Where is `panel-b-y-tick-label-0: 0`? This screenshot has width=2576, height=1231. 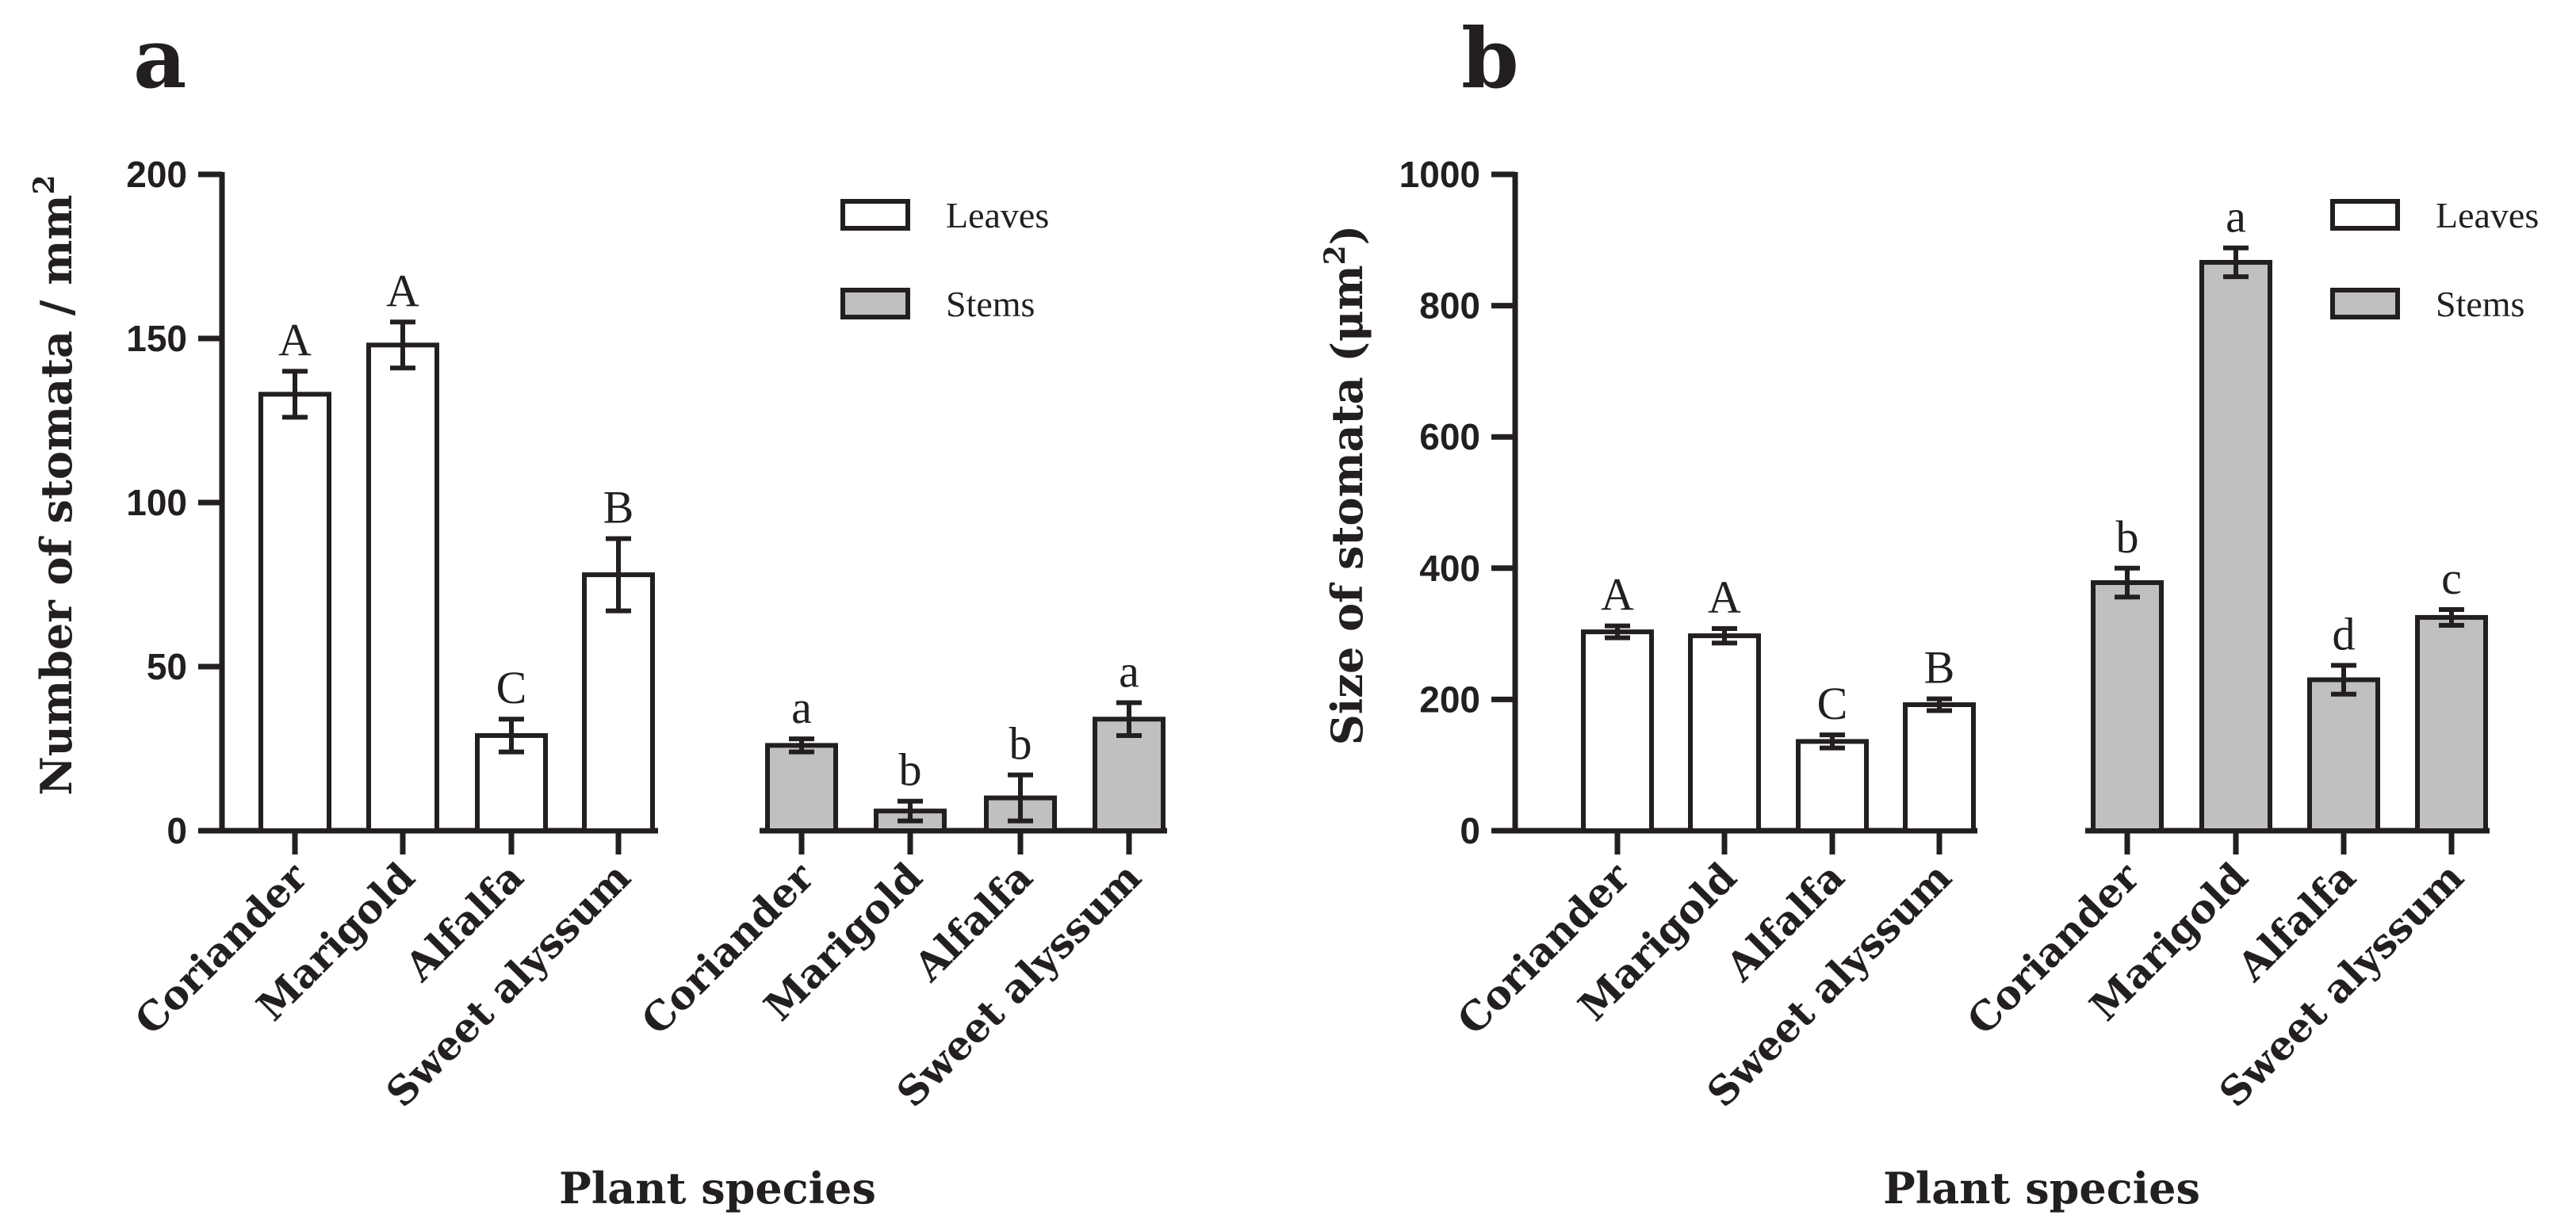
panel-b-y-tick-label-0: 0 is located at coordinates (1470, 830).